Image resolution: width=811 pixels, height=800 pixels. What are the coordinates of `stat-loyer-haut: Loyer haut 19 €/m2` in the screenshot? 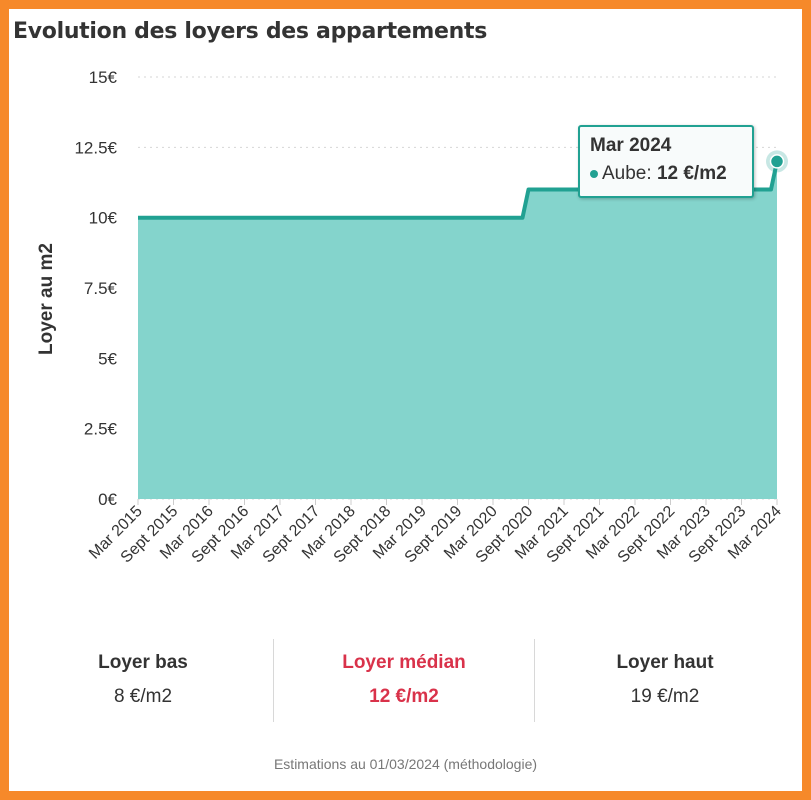 It's located at (665, 673).